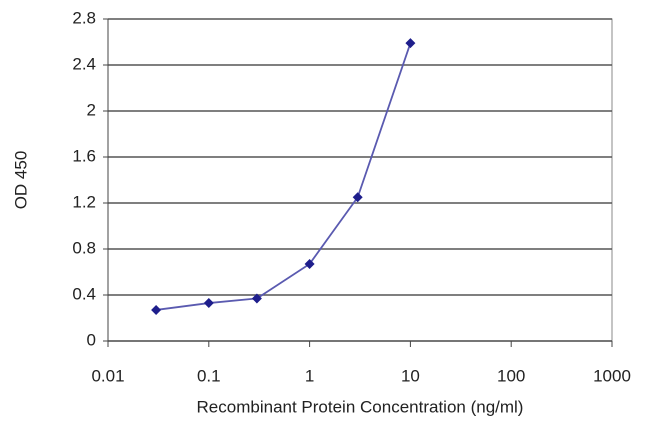  What do you see at coordinates (84, 293) in the screenshot?
I see `y-tick-label: 0.4` at bounding box center [84, 293].